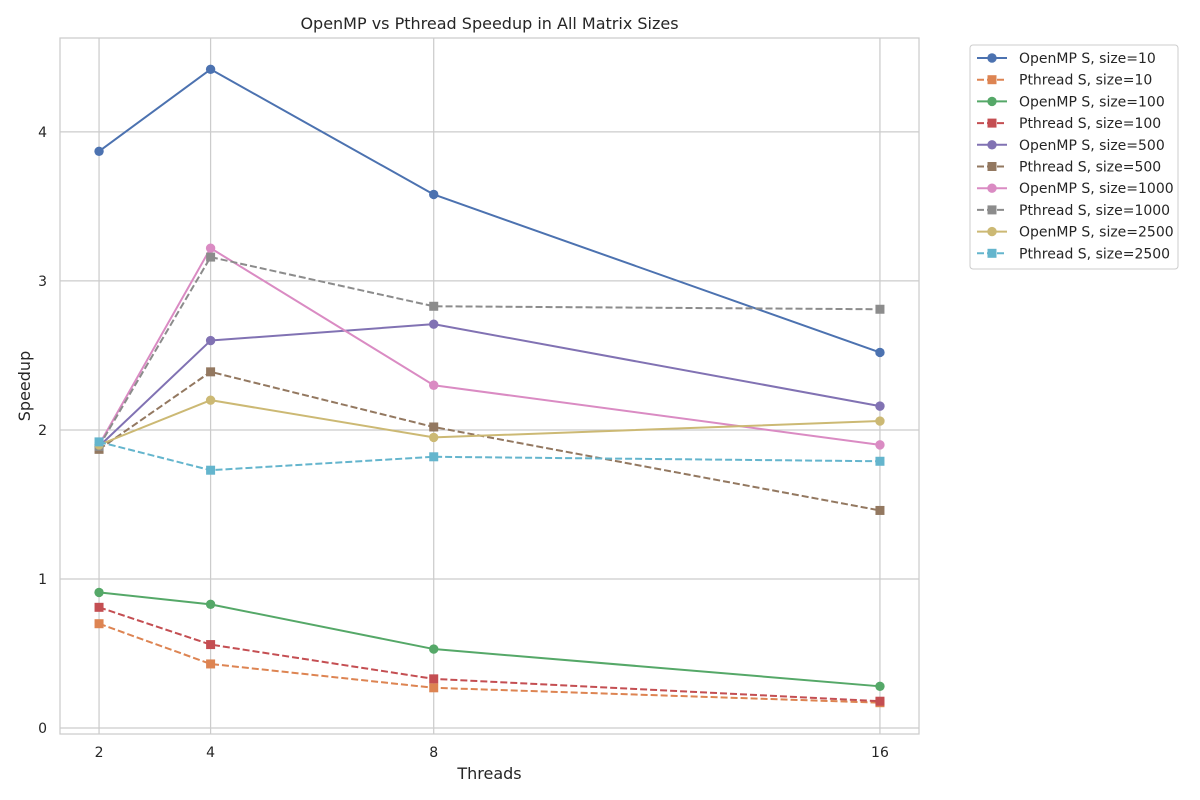 This screenshot has width=1200, height=800. What do you see at coordinates (210, 753) in the screenshot?
I see `x-tick-label: 4` at bounding box center [210, 753].